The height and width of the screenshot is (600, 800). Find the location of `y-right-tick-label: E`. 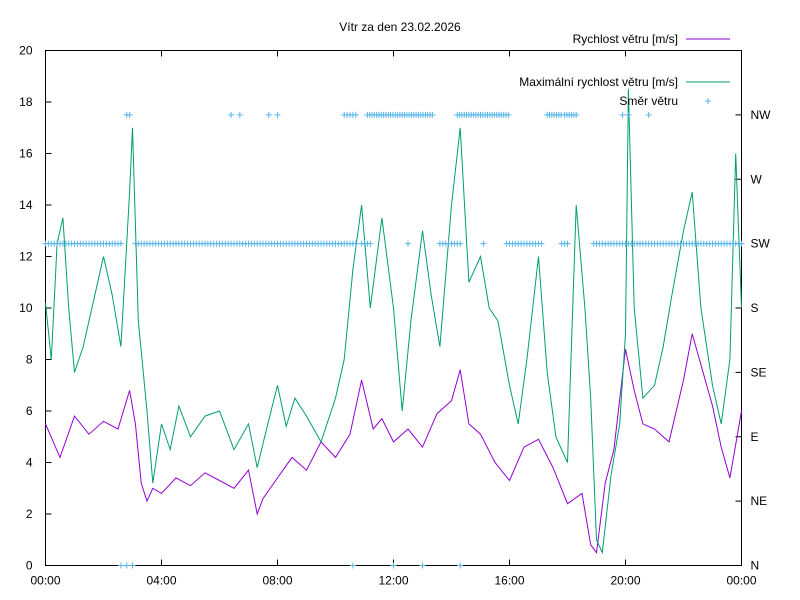

y-right-tick-label: E is located at coordinates (755, 437).